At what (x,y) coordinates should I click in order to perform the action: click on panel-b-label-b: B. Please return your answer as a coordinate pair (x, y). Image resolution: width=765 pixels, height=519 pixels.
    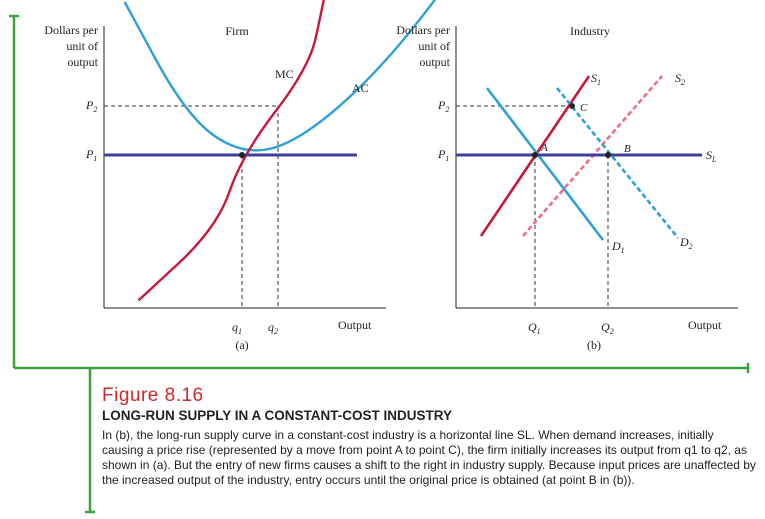
    Looking at the image, I should click on (627, 149).